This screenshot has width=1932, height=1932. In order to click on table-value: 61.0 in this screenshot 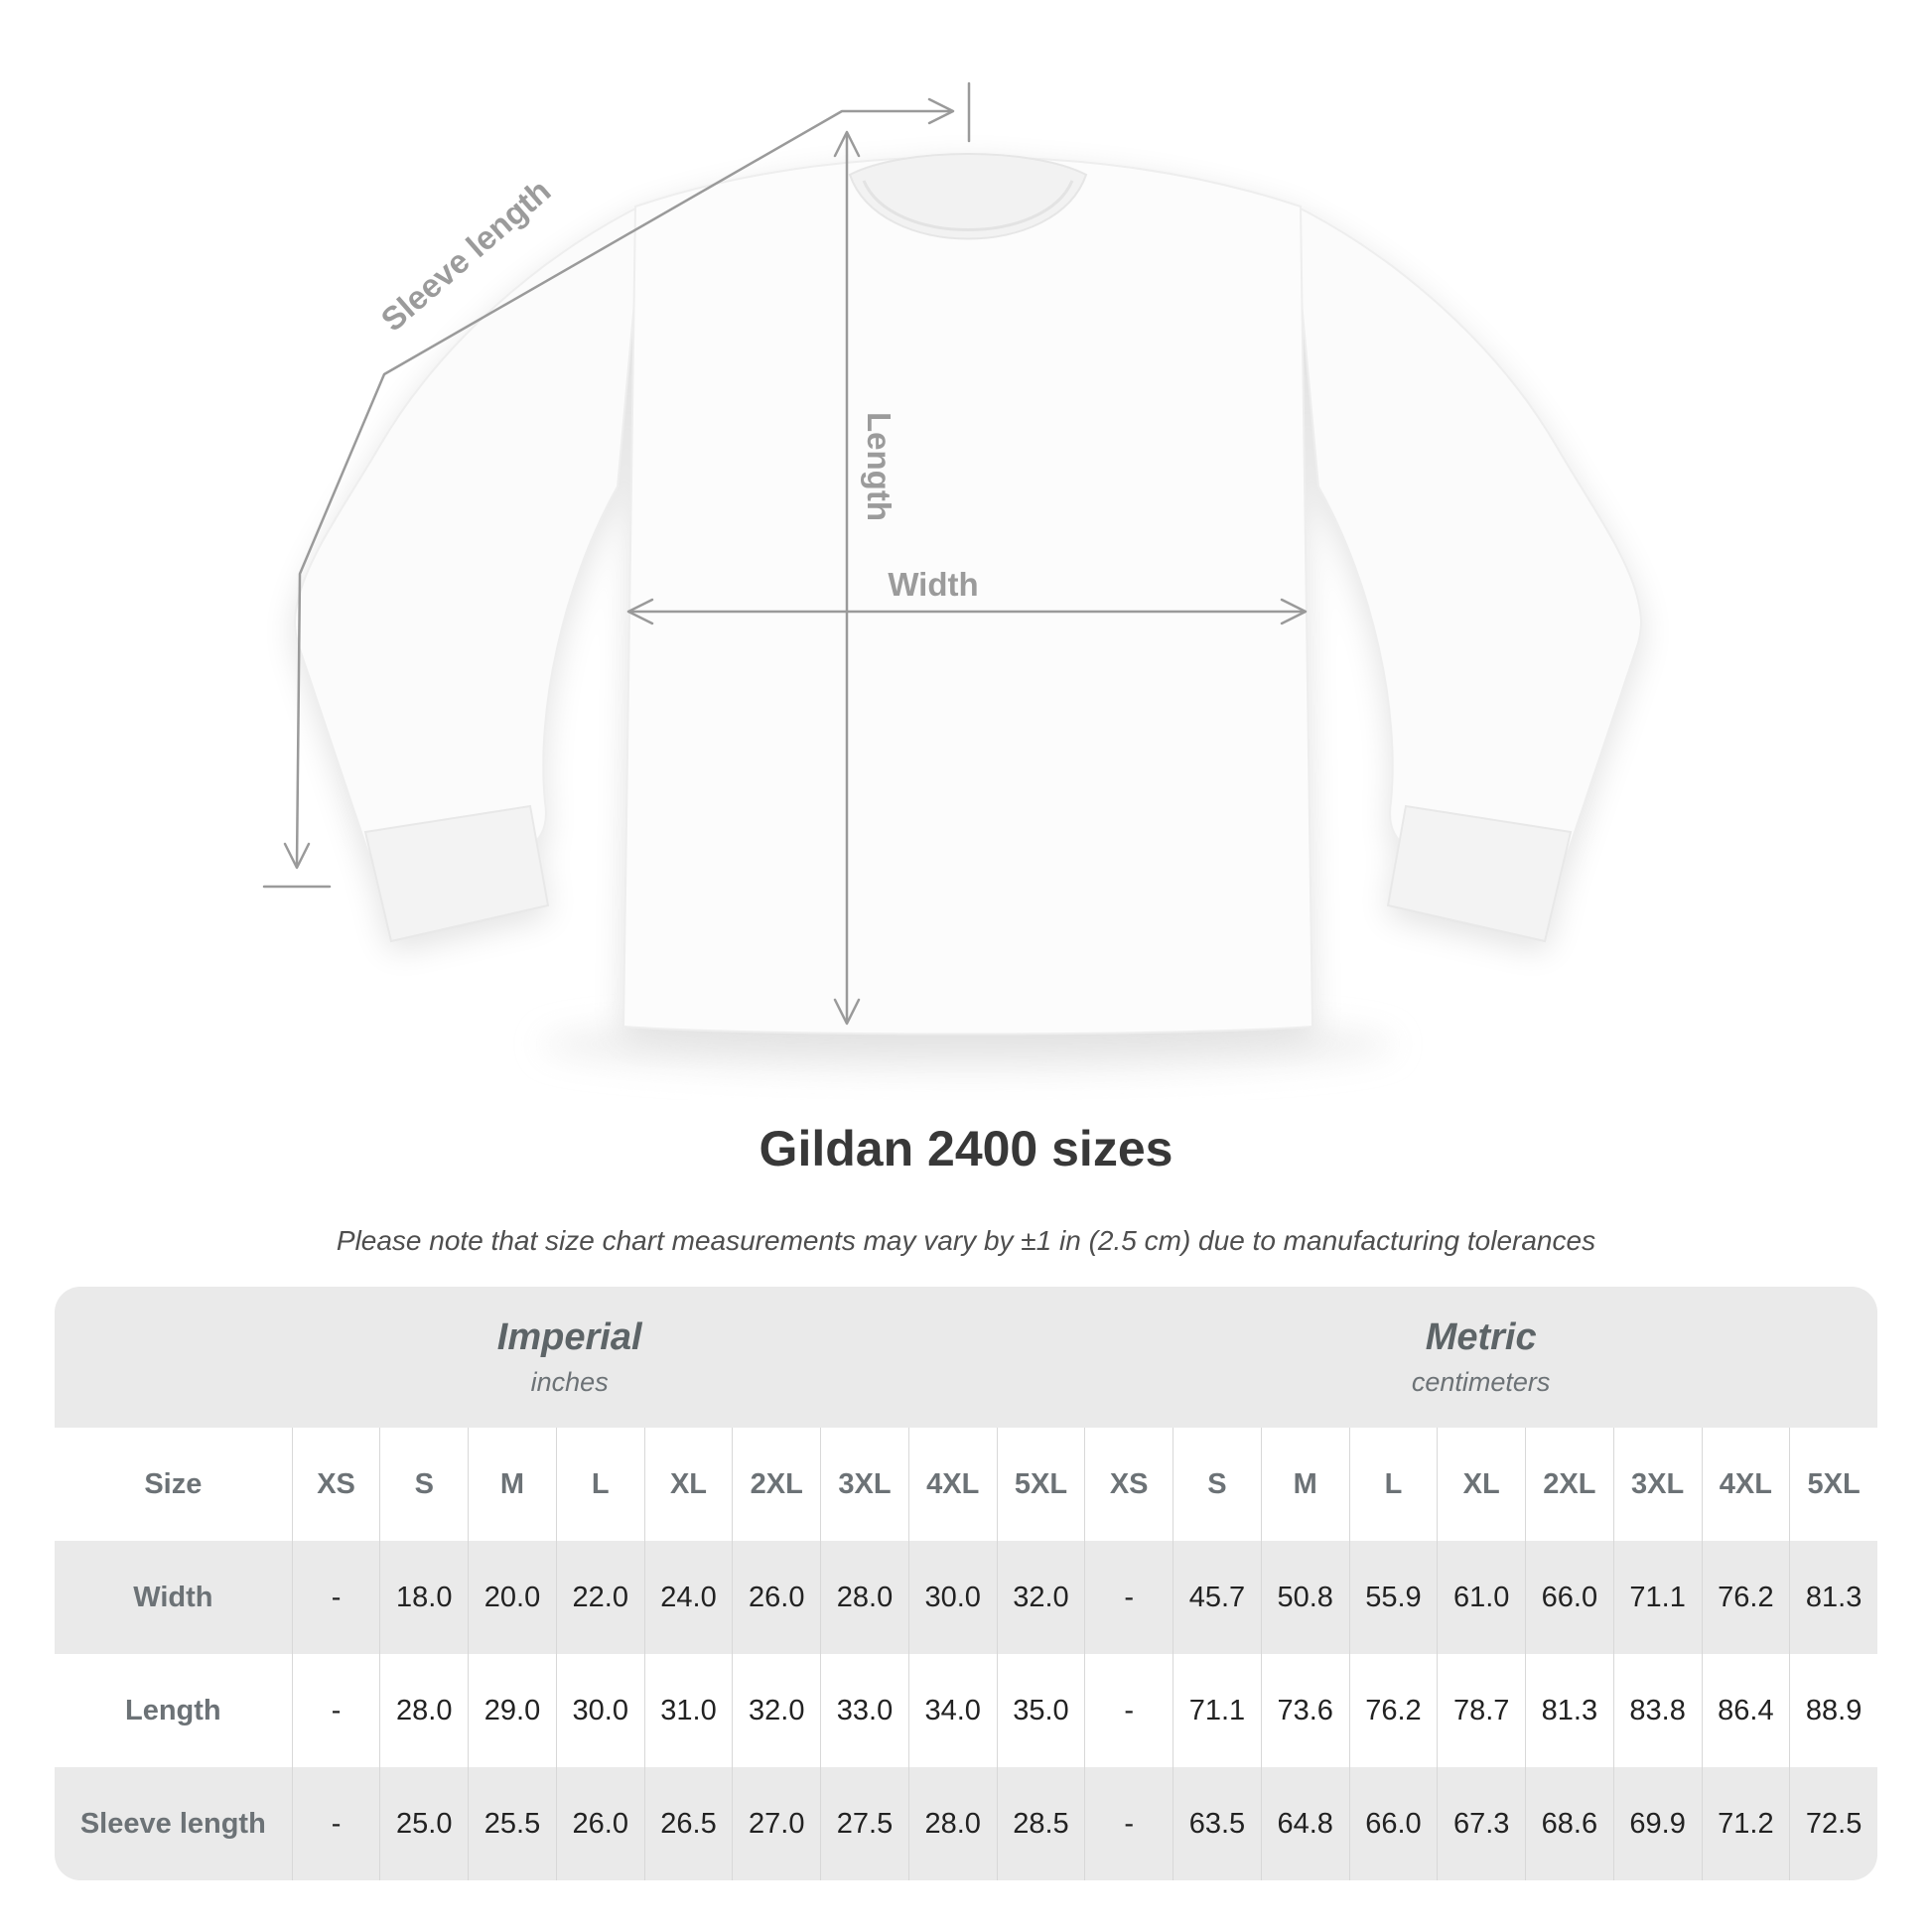, I will do `click(1481, 1597)`.